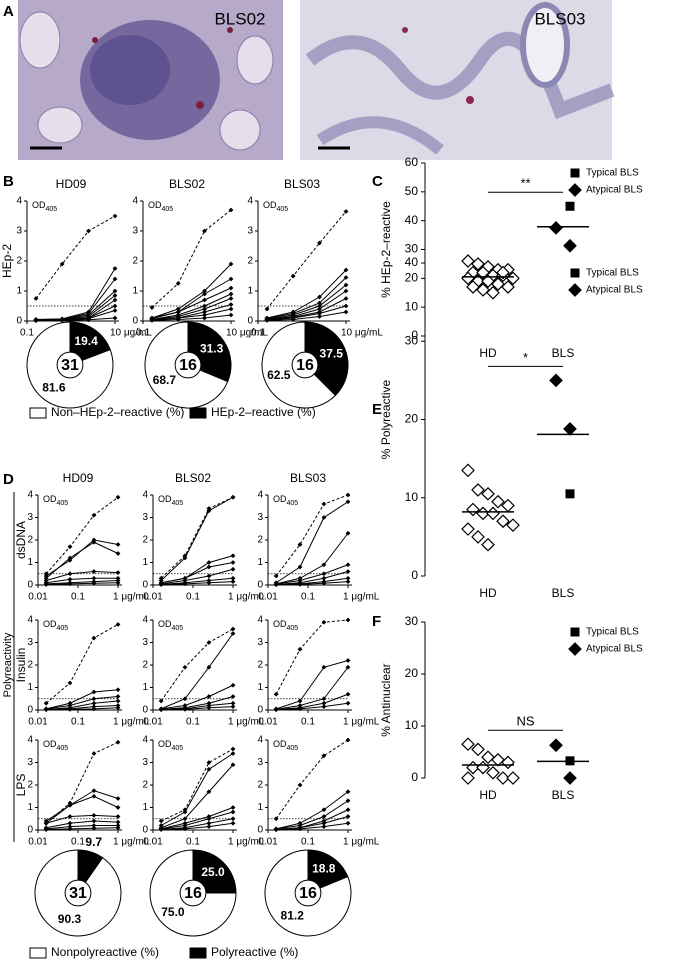 The width and height of the screenshot is (700, 966). What do you see at coordinates (412, 249) in the screenshot?
I see `y-tick-label: 30` at bounding box center [412, 249].